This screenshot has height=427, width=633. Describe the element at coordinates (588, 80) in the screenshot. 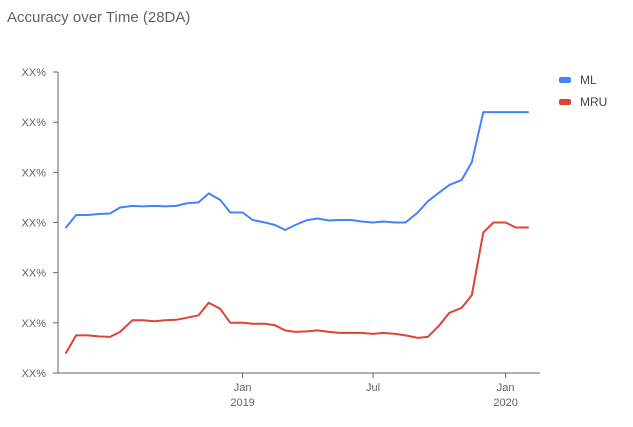

I see `legend-label-ml: ML` at that location.